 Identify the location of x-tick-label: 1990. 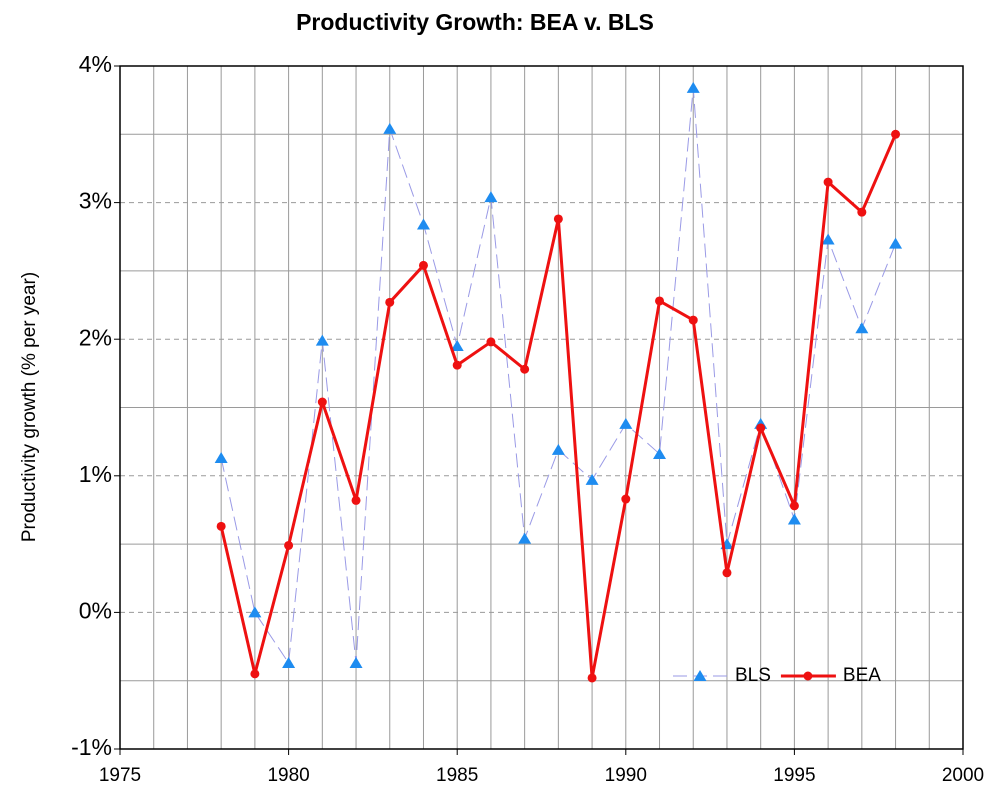
(626, 775).